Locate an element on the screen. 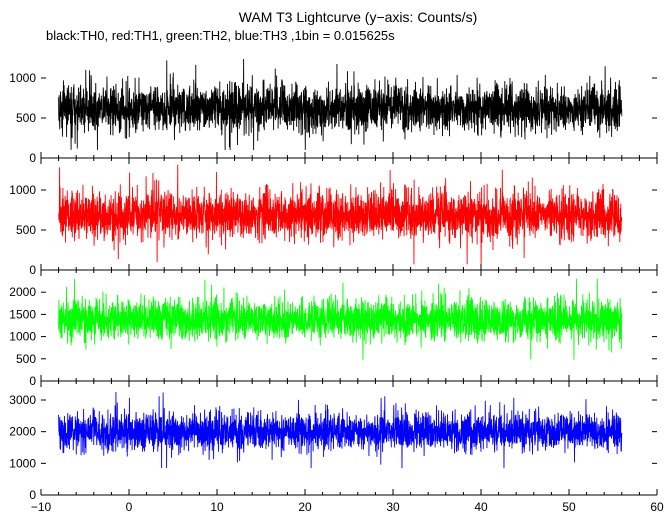 This screenshot has width=672, height=520. y-tick-label-th3: 1000 is located at coordinates (22, 463).